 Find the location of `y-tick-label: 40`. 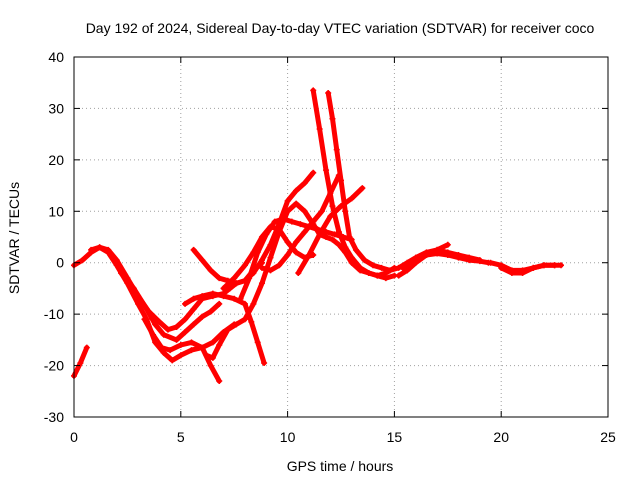

y-tick-label: 40 is located at coordinates (56, 57).